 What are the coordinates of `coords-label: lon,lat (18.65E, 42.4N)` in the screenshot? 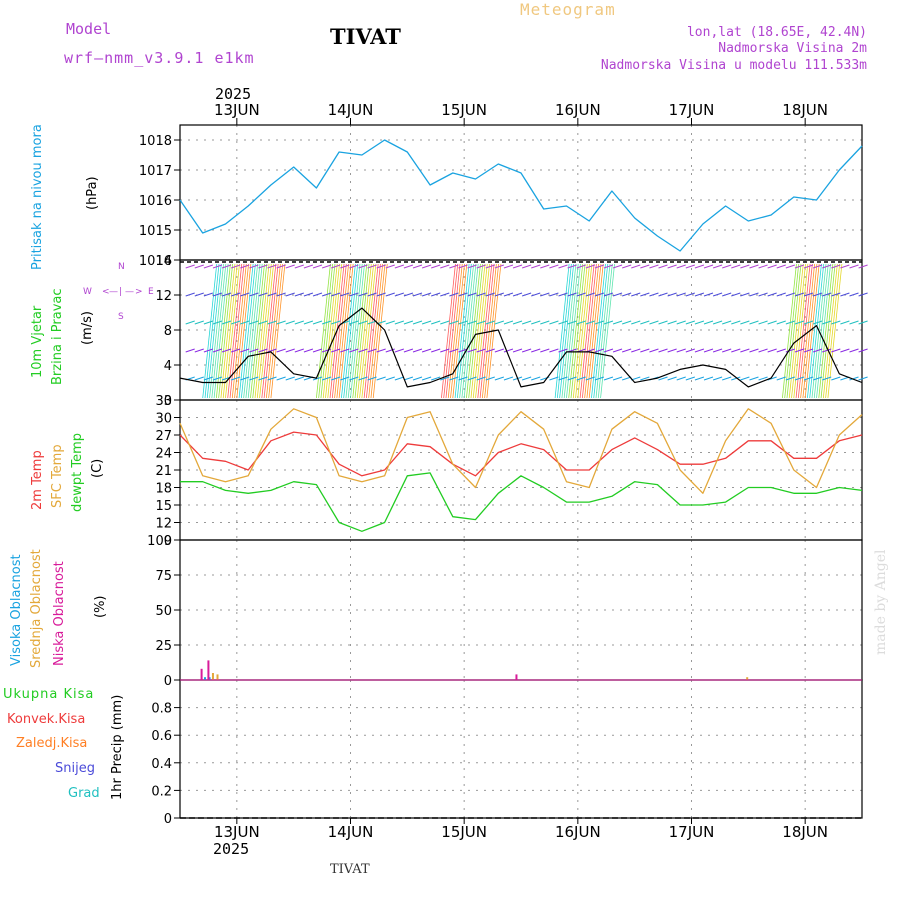 It's located at (776, 32).